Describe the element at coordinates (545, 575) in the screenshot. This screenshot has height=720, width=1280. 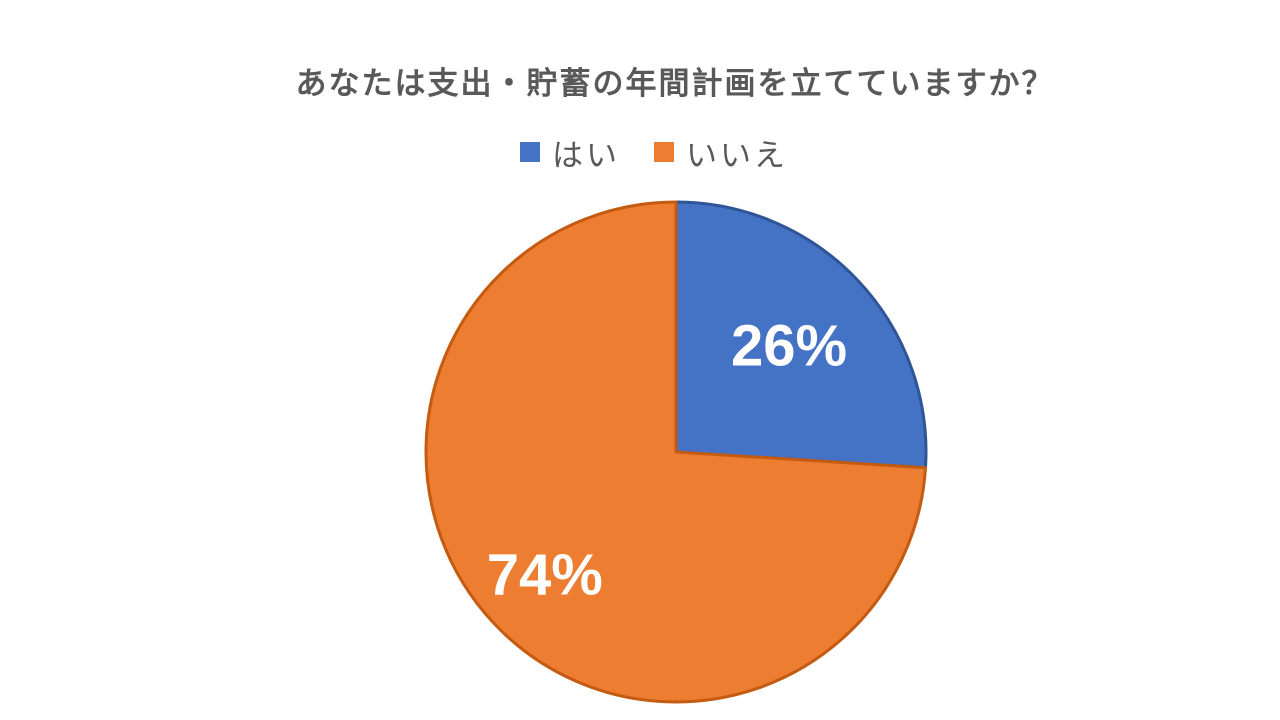
I see `pie-label-no: 74%` at that location.